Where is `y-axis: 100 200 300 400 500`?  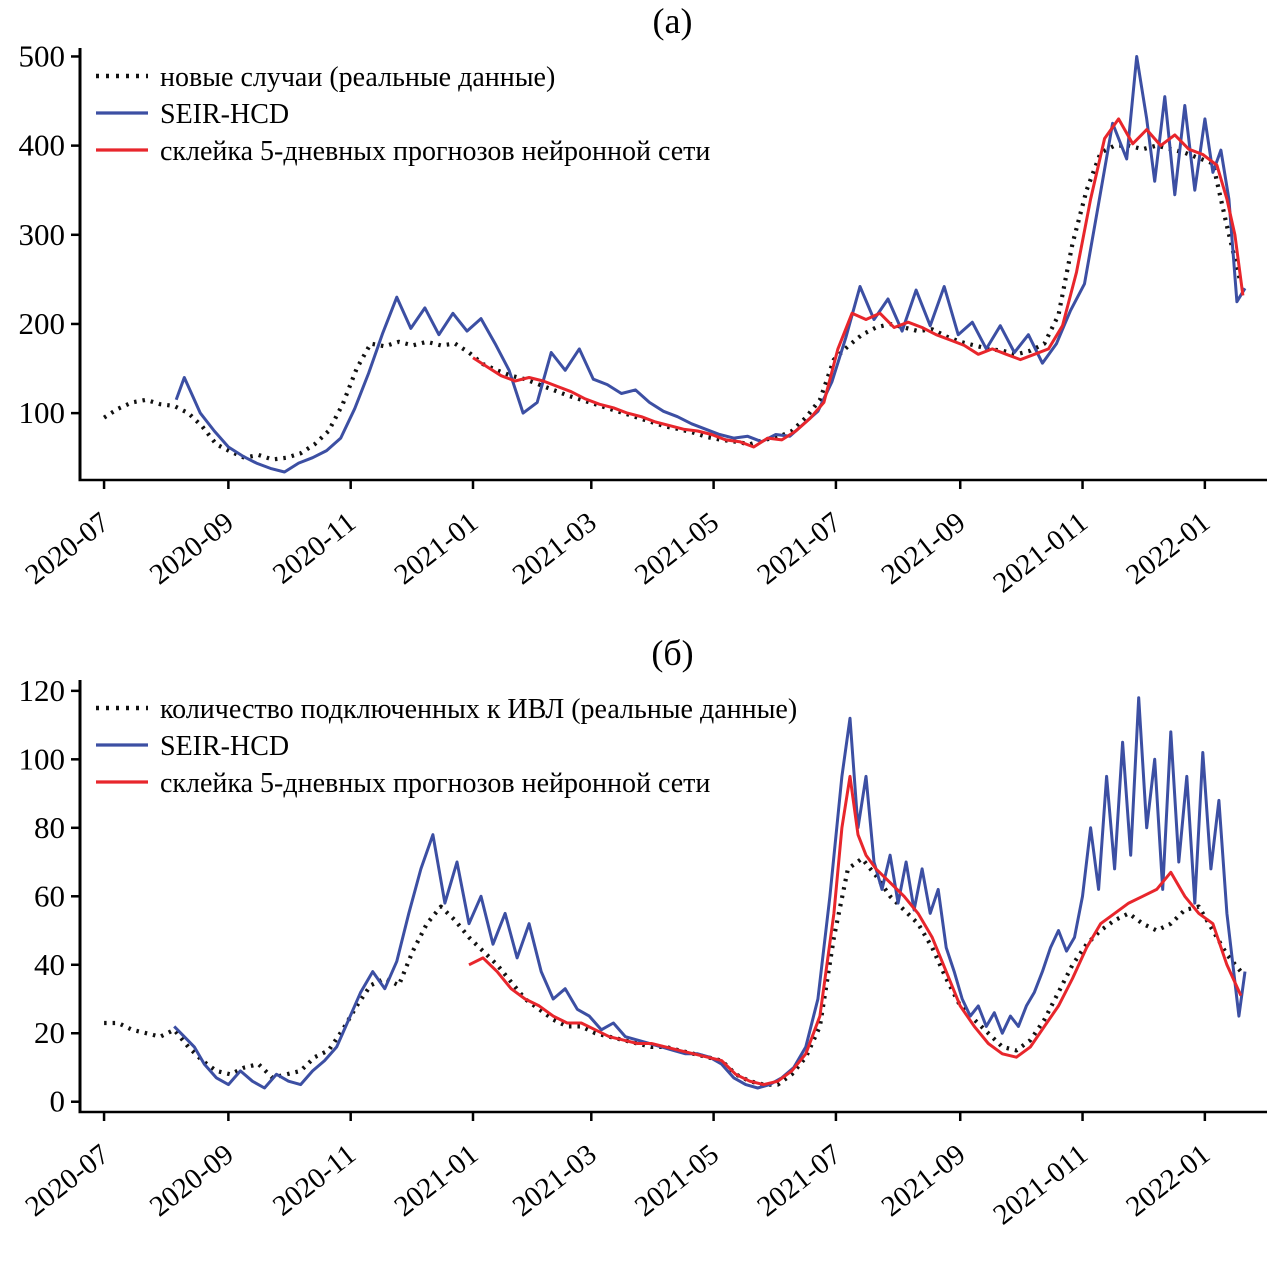
y-axis: 100 200 300 400 500 is located at coordinates (49, 236).